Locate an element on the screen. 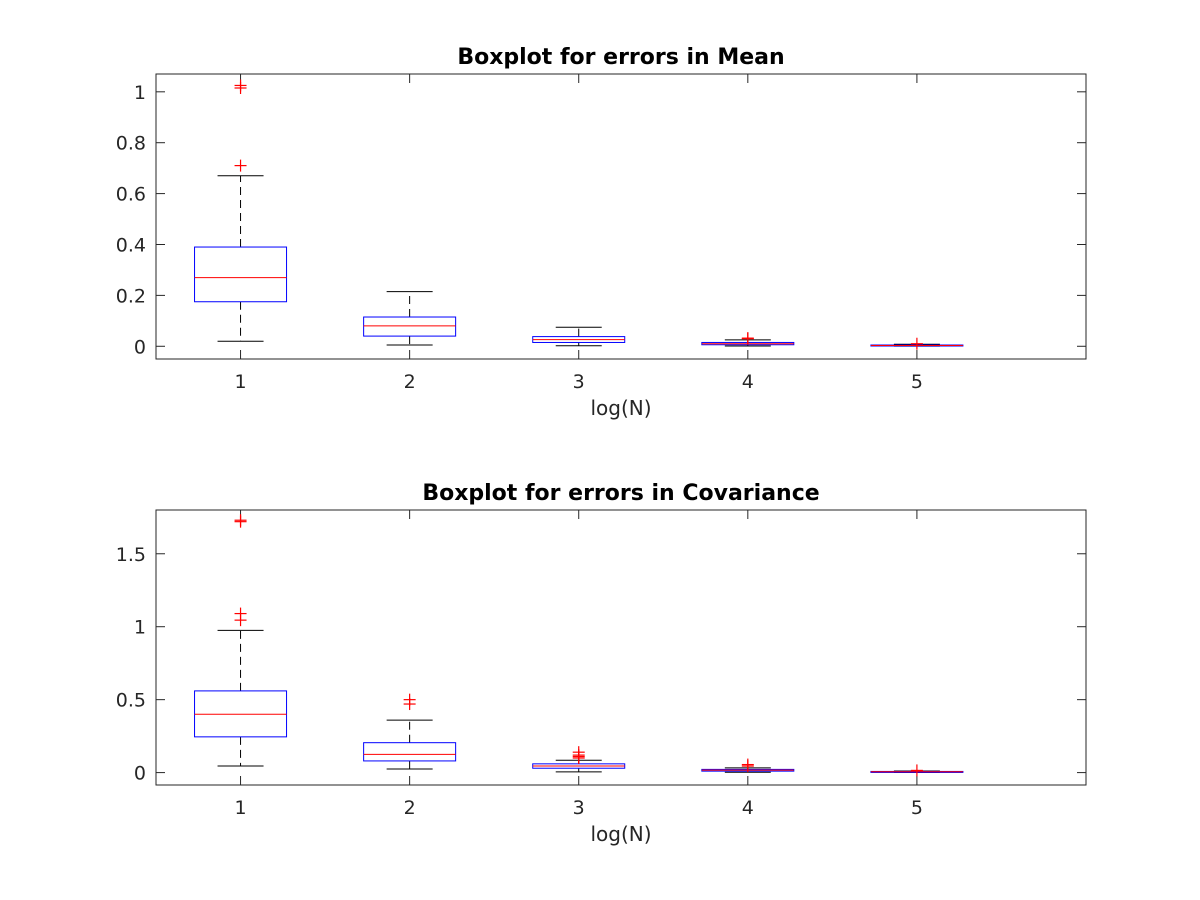 Image resolution: width=1200 pixels, height=900 pixels. y-tick-label: 0.2 is located at coordinates (131, 296).